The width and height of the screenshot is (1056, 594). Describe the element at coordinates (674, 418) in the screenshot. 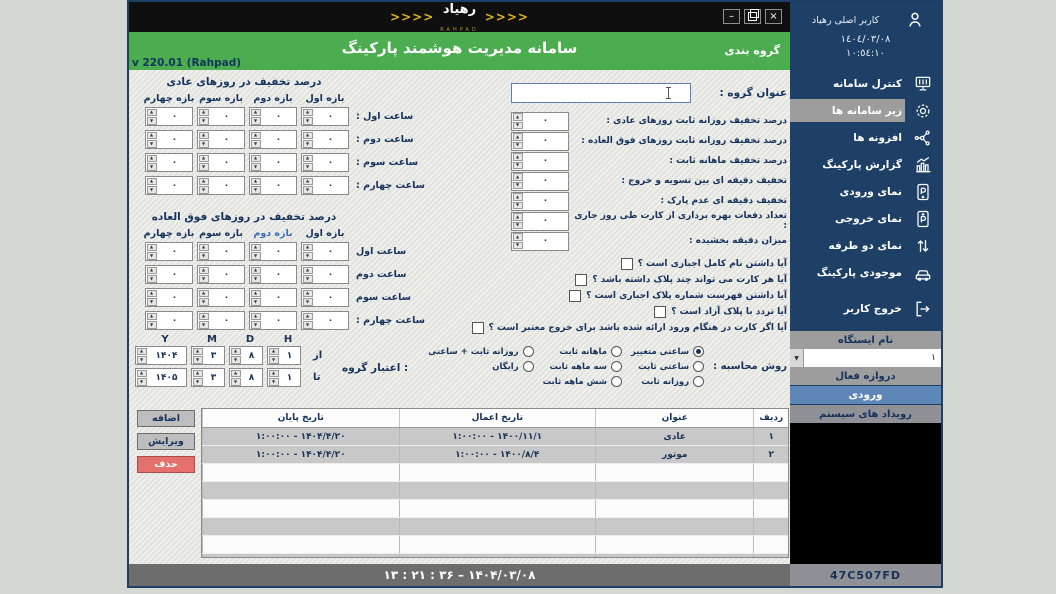

I see `col-header-title: عنوان` at that location.